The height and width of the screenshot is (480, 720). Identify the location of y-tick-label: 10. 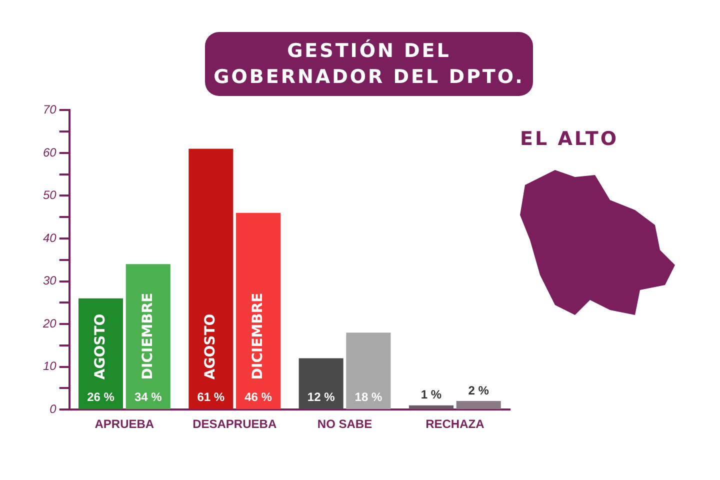
(49, 366).